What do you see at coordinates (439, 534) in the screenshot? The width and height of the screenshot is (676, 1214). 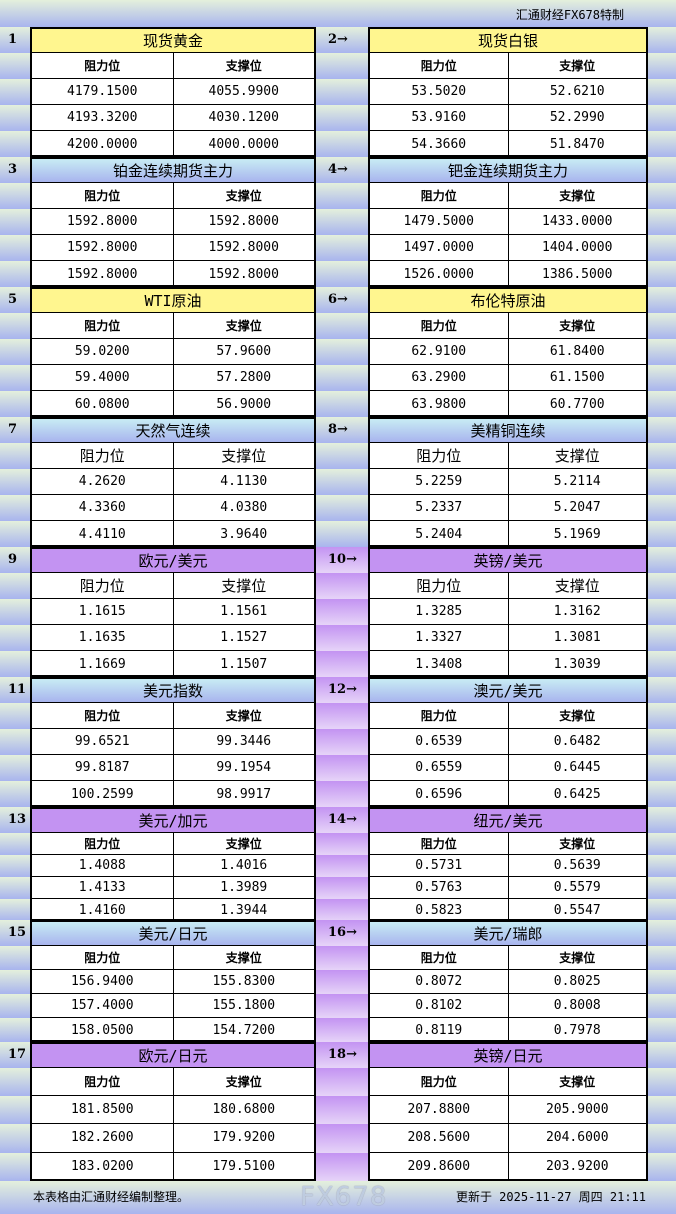 I see `resistance-value: 5.2404` at bounding box center [439, 534].